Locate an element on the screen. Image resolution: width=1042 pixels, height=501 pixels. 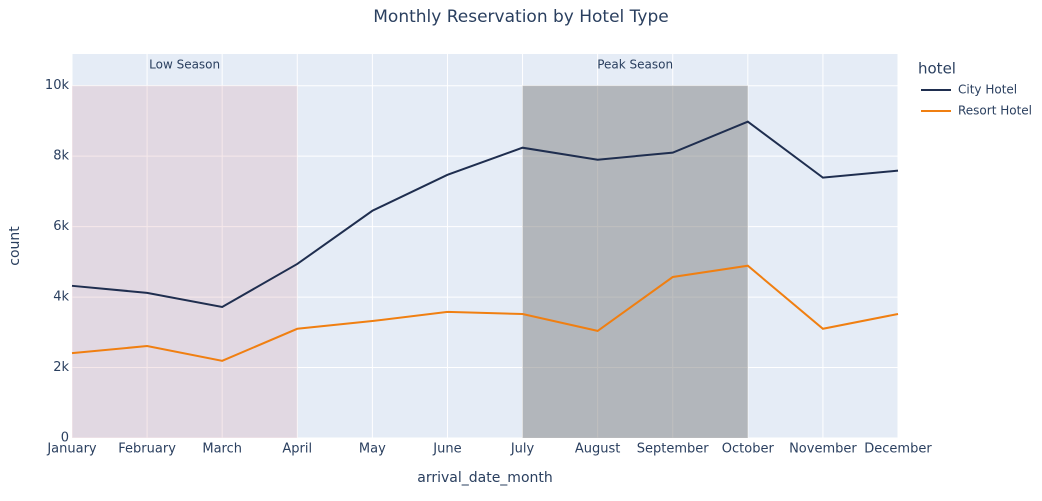
legend-label: City Hotel is located at coordinates (987, 90).